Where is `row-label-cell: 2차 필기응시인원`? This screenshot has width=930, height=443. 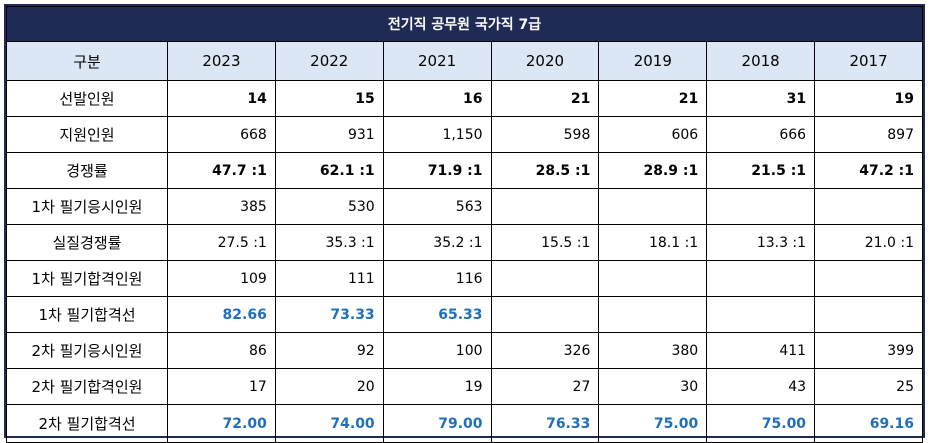 row-label-cell: 2차 필기응시인원 is located at coordinates (87, 350).